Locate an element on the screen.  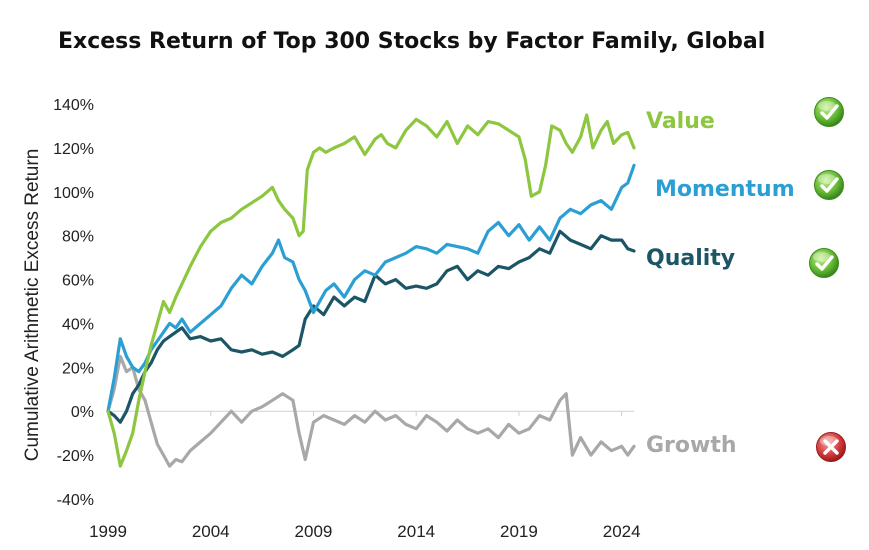
series-label-momentum: Momentum is located at coordinates (725, 189).